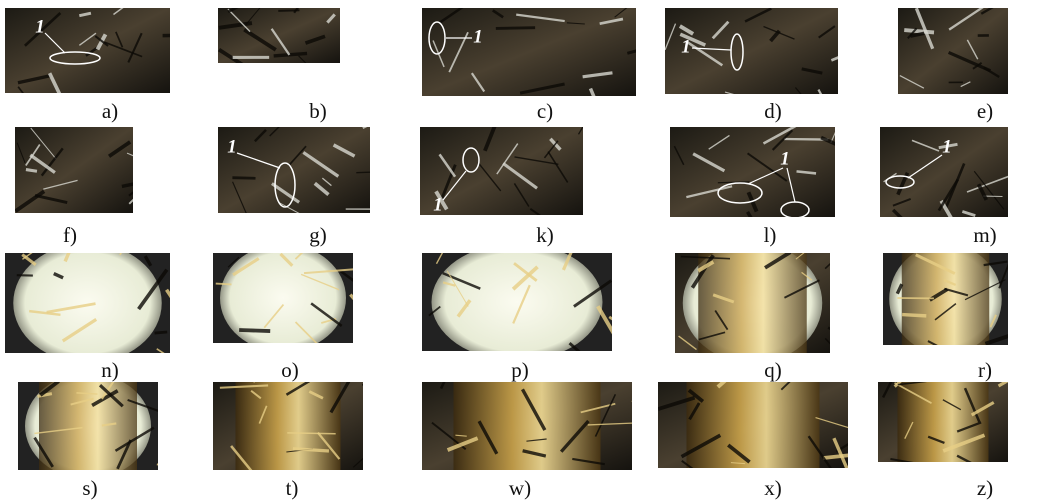 The height and width of the screenshot is (502, 1041). I want to click on crystal, so click(88, 426).